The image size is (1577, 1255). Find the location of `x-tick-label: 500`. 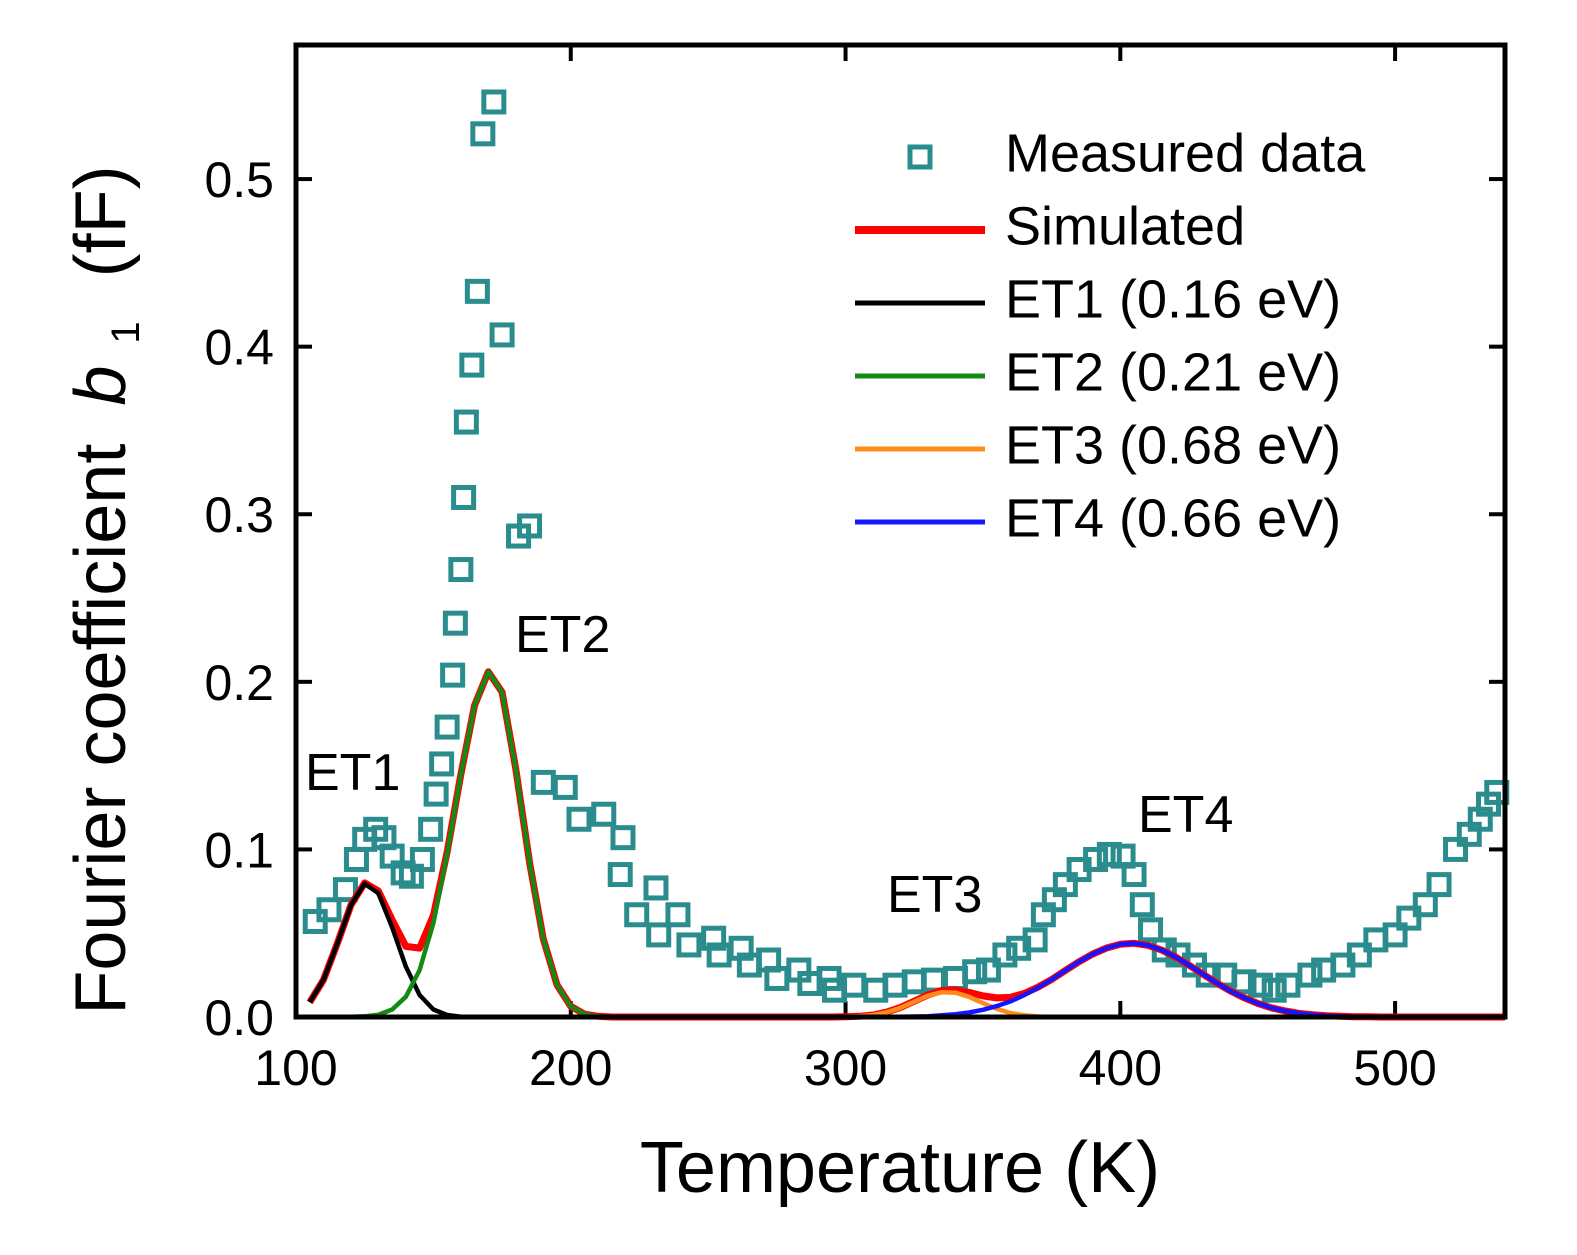

x-tick-label: 500 is located at coordinates (1394, 1068).